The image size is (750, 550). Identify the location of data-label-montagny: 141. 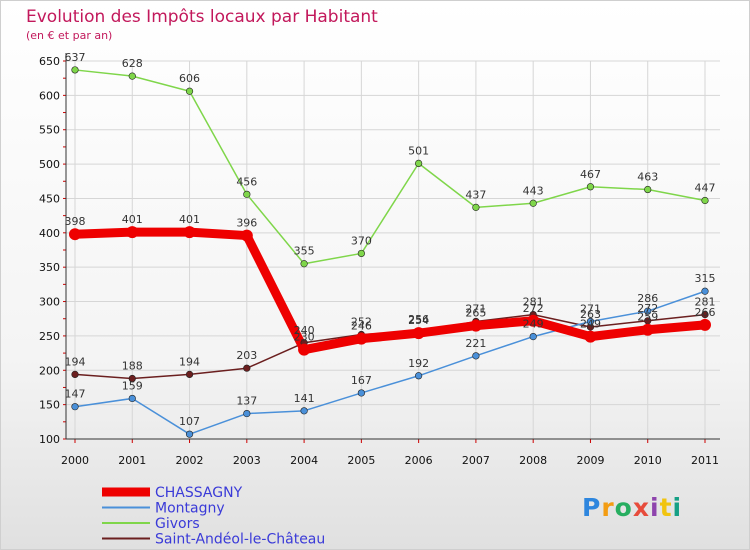
(304, 398).